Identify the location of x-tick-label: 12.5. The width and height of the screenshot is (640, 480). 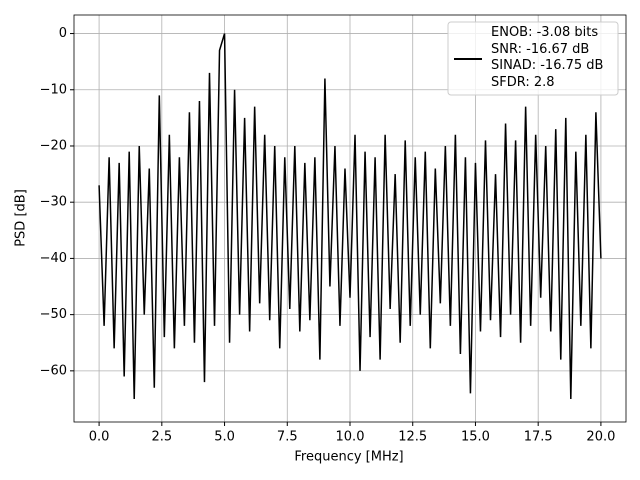
(412, 437).